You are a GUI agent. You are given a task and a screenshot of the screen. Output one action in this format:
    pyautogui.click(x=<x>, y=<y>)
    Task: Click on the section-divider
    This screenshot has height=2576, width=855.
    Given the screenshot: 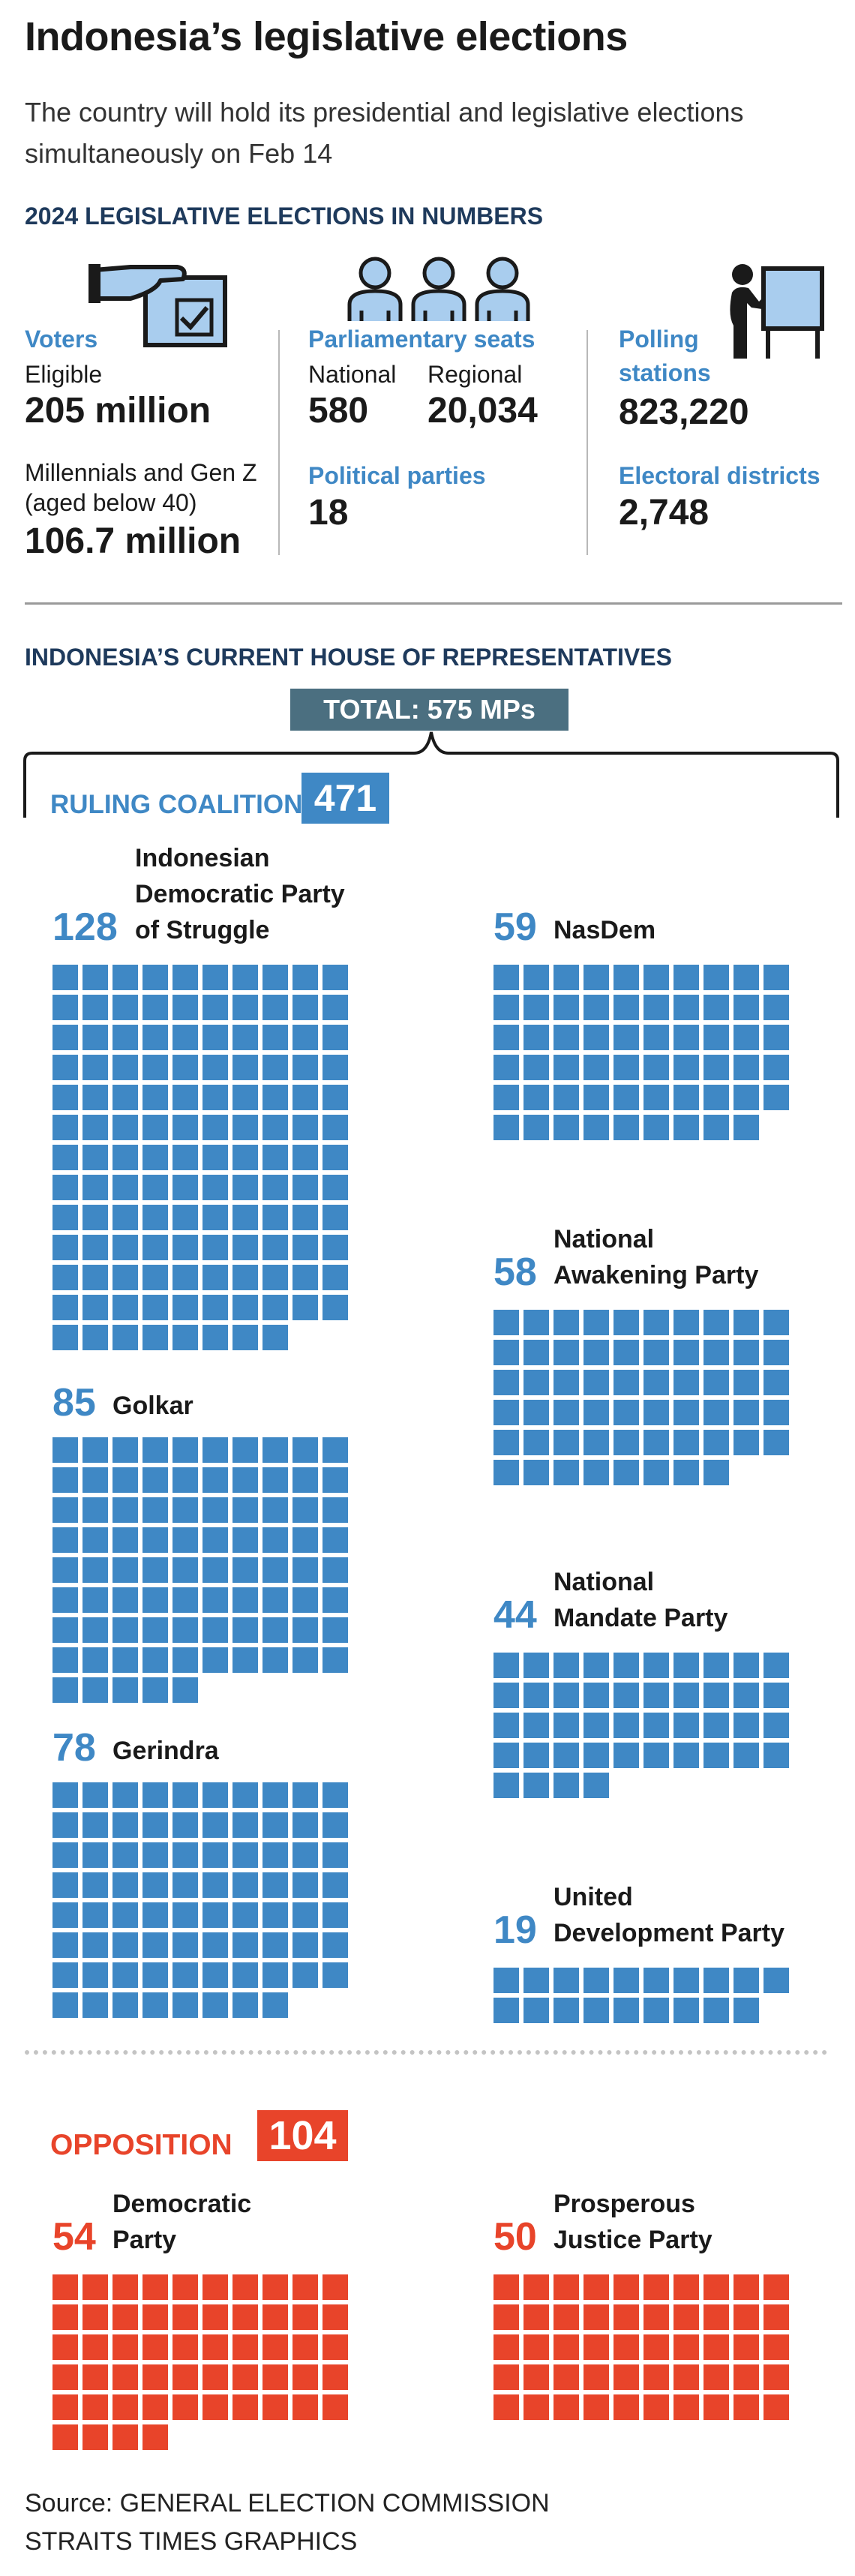 What is the action you would take?
    pyautogui.click(x=433, y=603)
    